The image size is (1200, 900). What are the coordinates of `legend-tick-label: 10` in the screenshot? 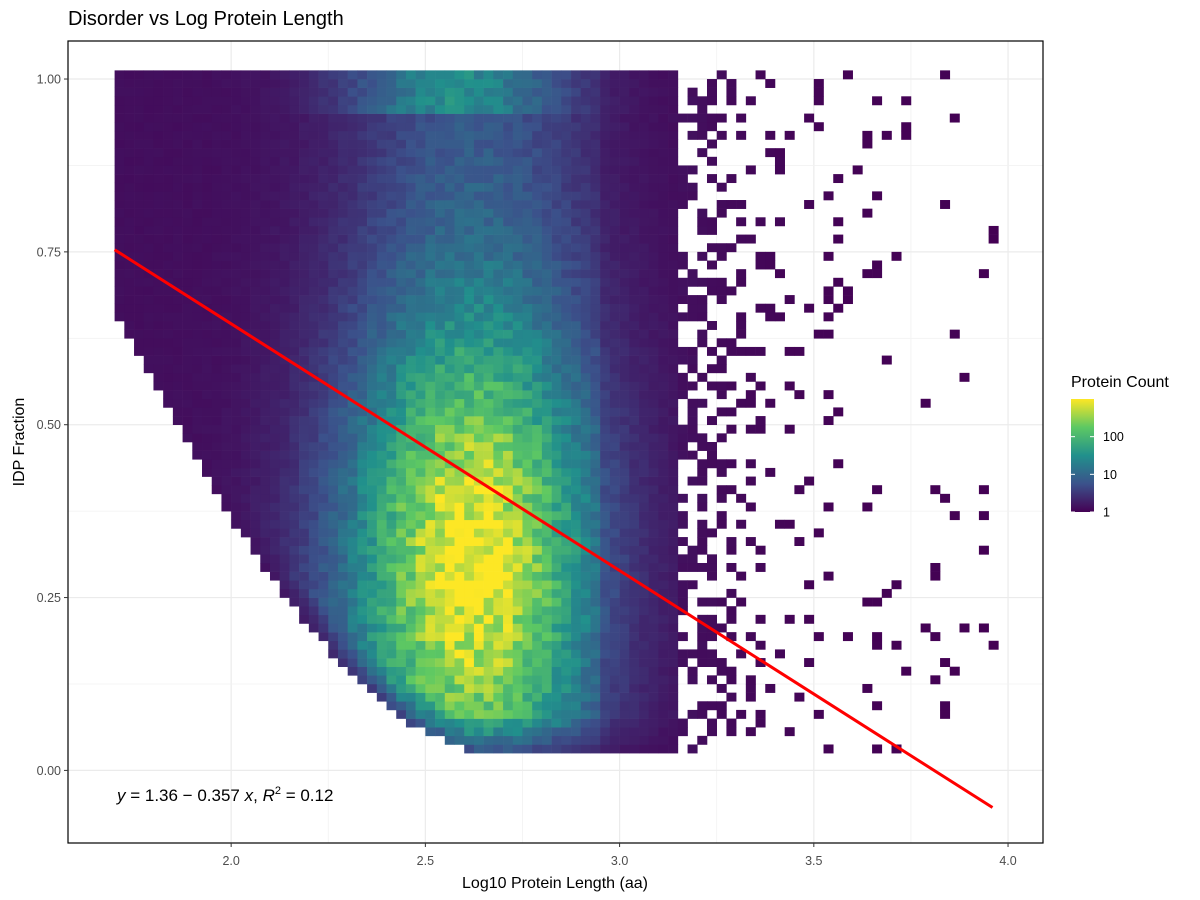 It's located at (1110, 475).